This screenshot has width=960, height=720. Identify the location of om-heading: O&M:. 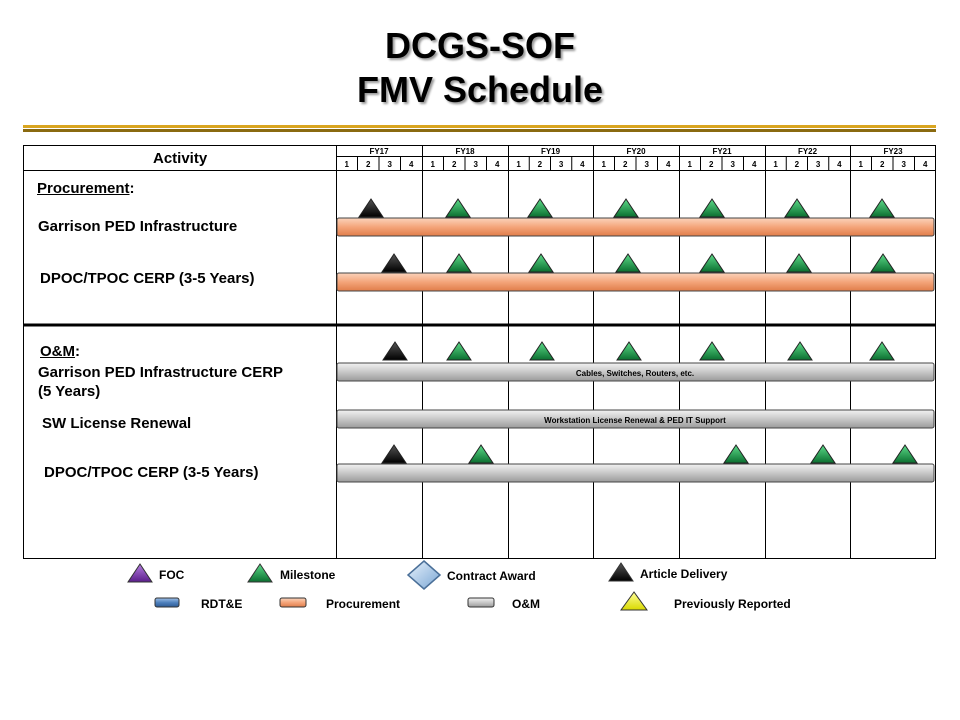
(60, 351).